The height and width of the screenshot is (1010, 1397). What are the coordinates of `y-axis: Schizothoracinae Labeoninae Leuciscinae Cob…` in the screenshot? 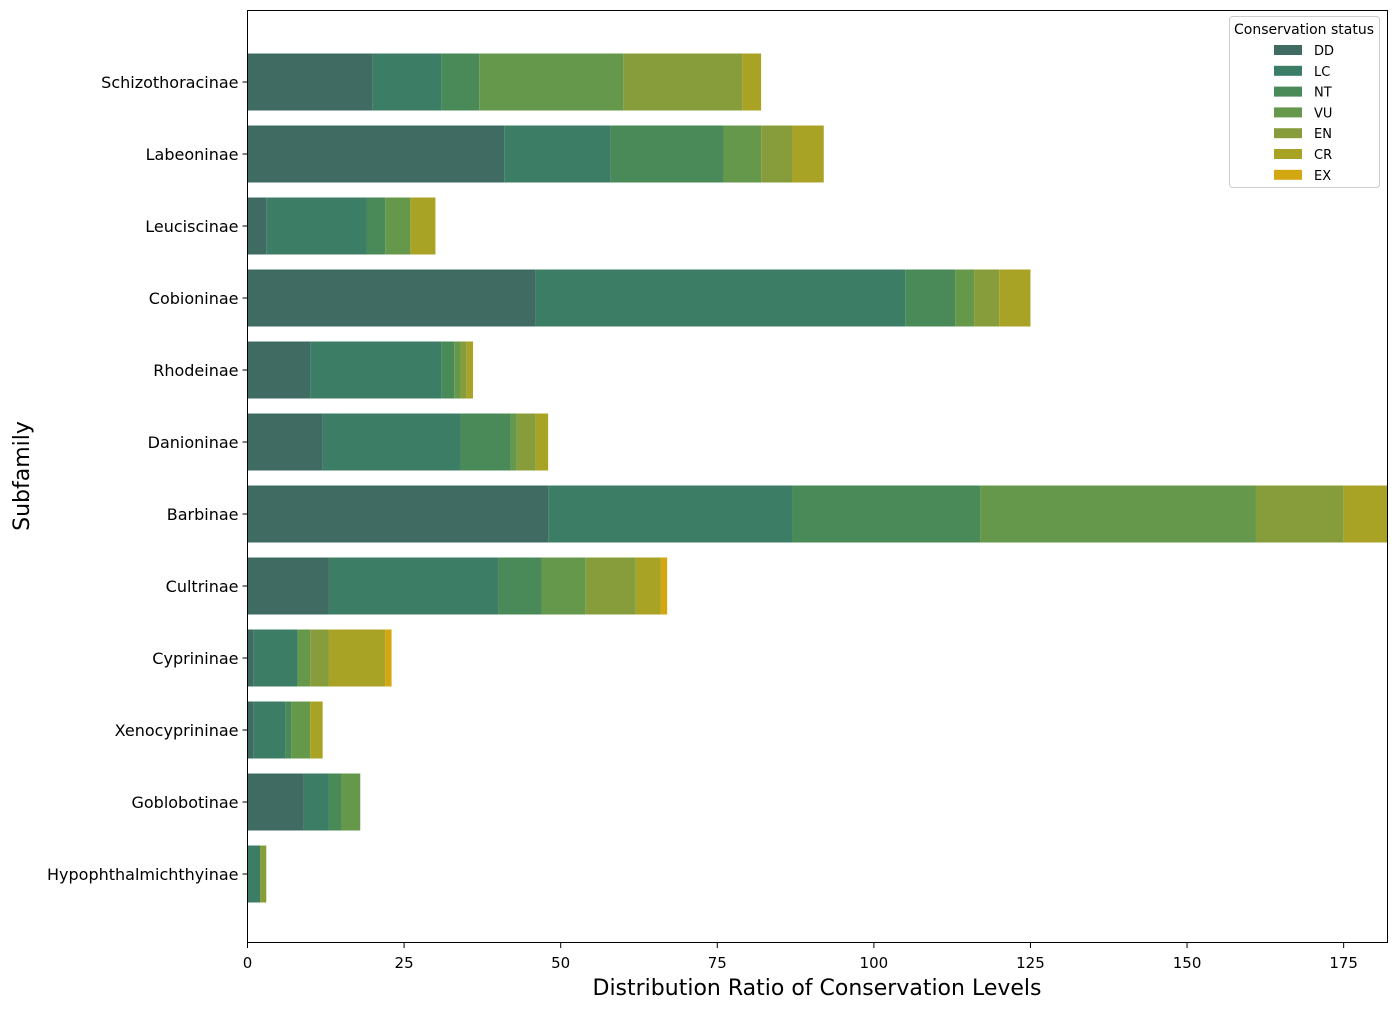 It's located at (147, 478).